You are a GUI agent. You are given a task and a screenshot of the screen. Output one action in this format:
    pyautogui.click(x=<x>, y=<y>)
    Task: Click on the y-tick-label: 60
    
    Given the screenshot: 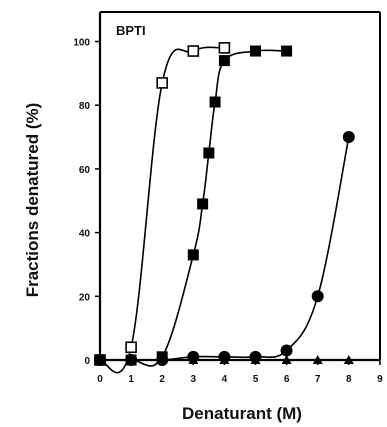 What is the action you would take?
    pyautogui.click(x=85, y=170)
    